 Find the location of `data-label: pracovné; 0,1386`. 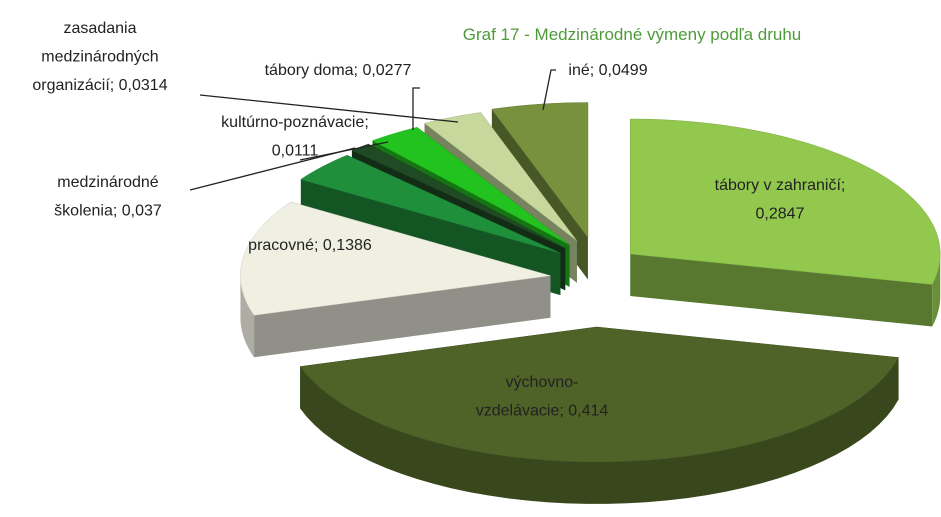

data-label: pracovné; 0,1386 is located at coordinates (310, 245).